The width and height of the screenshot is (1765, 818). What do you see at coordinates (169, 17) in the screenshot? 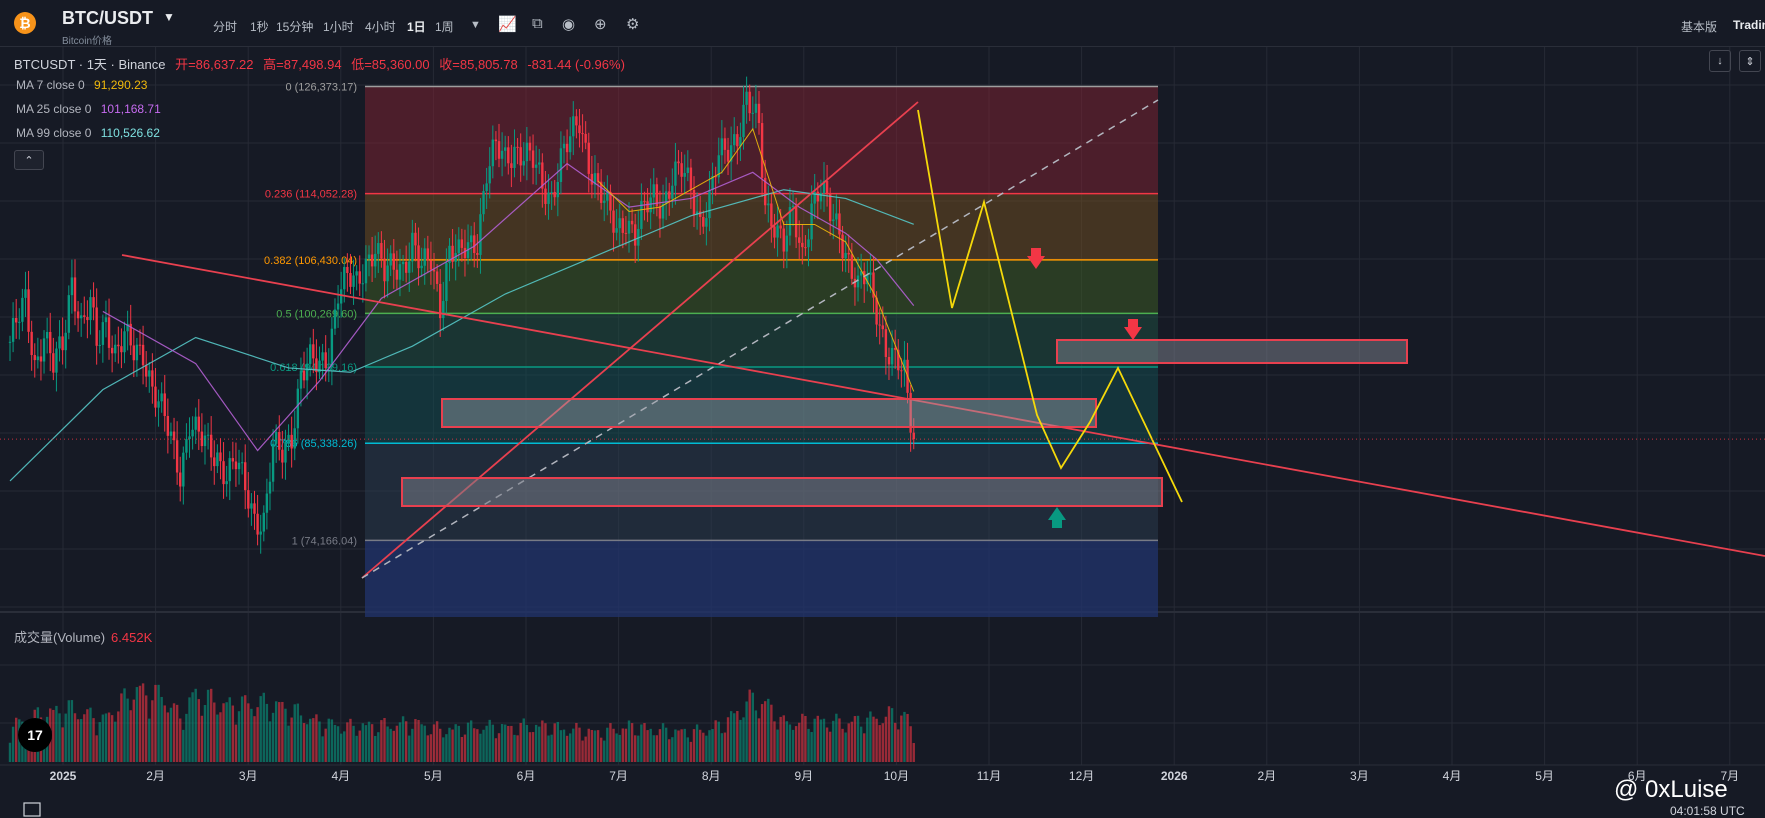
I see `chevron-down-icon: ▼` at bounding box center [169, 17].